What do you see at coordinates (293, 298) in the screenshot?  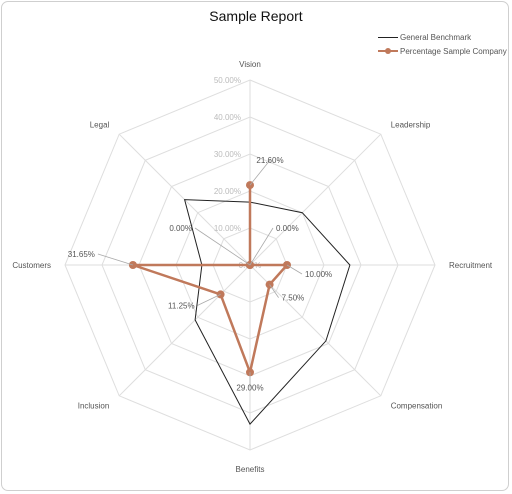 I see `data-label-compensation: 7.50%` at bounding box center [293, 298].